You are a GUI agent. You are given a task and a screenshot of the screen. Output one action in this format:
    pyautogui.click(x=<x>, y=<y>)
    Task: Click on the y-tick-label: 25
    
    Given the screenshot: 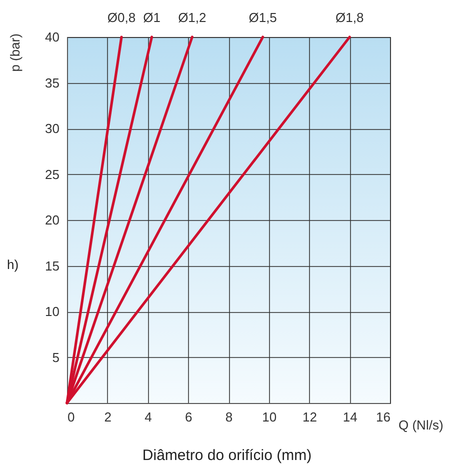 What is the action you would take?
    pyautogui.click(x=52, y=174)
    